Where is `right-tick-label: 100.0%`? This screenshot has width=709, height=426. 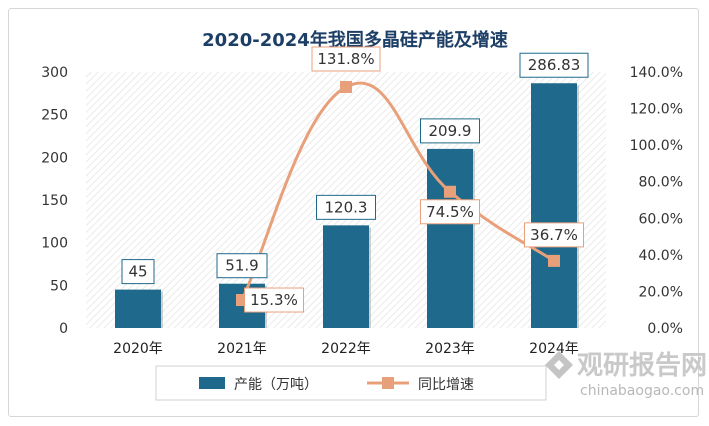
right-tick-label: 100.0% is located at coordinates (656, 146).